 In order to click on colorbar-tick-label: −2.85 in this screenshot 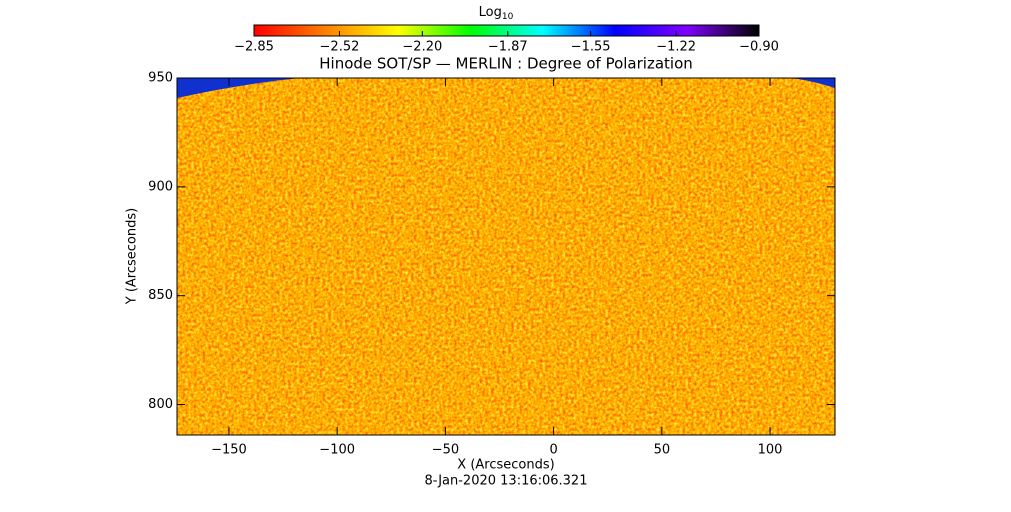, I will do `click(254, 47)`.